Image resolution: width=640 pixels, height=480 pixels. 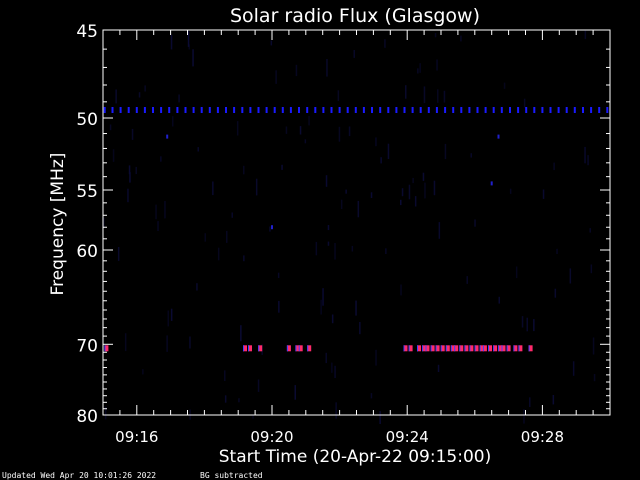 I want to click on x-tick-label: 09:28, so click(x=542, y=437).